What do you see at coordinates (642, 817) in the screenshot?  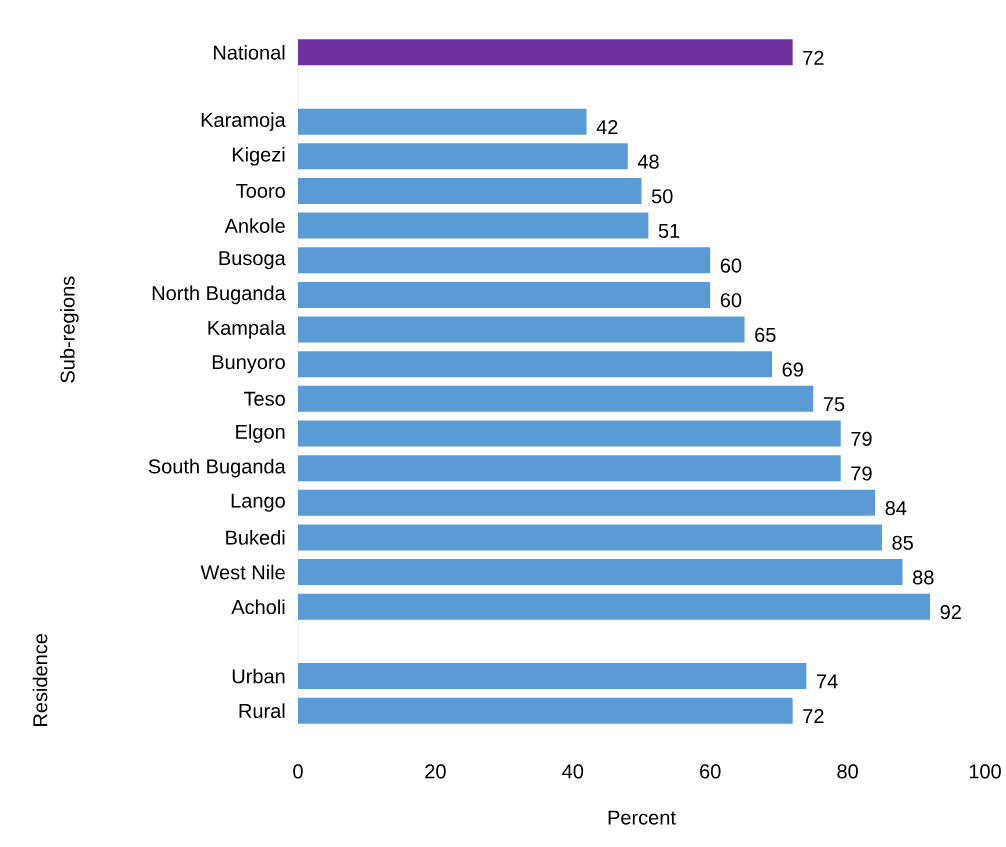 I see `x-axis-title: Percent` at bounding box center [642, 817].